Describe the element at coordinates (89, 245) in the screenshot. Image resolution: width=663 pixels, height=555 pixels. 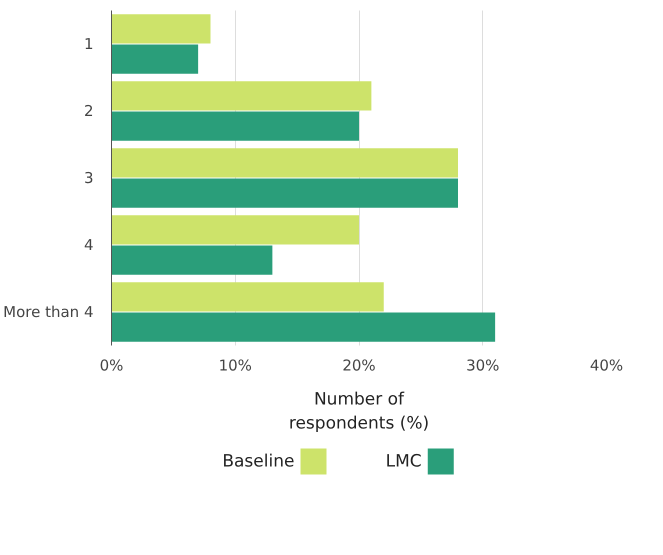
I see `y-tick-label: 4` at that location.